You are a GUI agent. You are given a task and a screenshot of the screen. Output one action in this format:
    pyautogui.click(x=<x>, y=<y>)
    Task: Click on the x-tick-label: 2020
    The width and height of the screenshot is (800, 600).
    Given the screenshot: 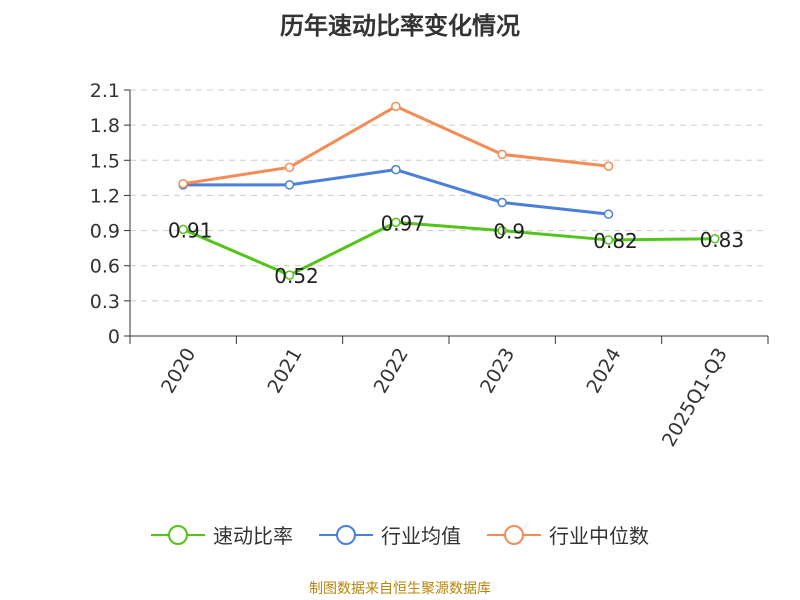 What is the action you would take?
    pyautogui.click(x=178, y=370)
    